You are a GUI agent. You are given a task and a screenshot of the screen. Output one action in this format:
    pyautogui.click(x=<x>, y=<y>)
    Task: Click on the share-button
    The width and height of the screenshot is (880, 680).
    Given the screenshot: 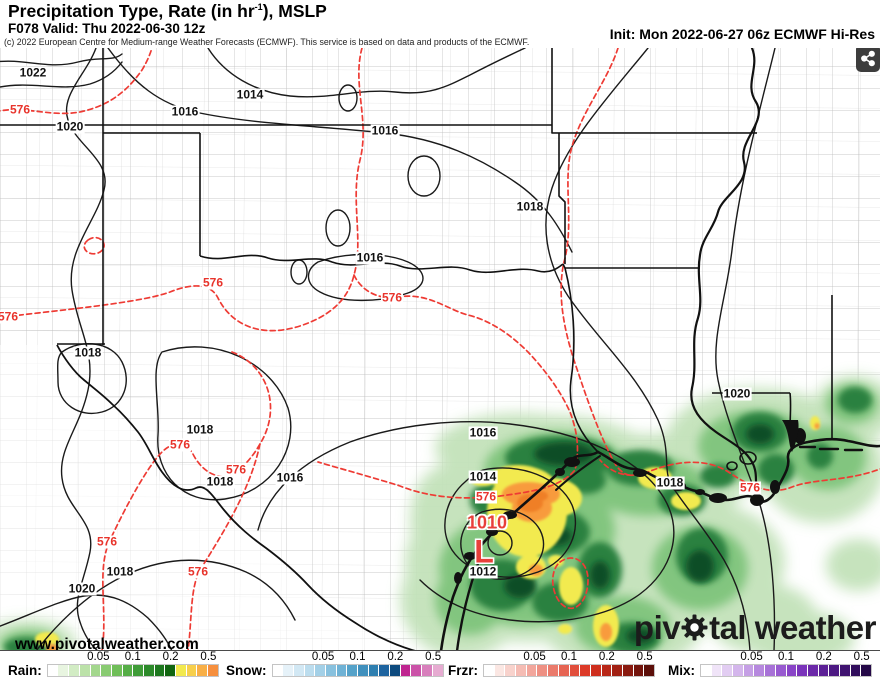 What is the action you would take?
    pyautogui.click(x=868, y=58)
    